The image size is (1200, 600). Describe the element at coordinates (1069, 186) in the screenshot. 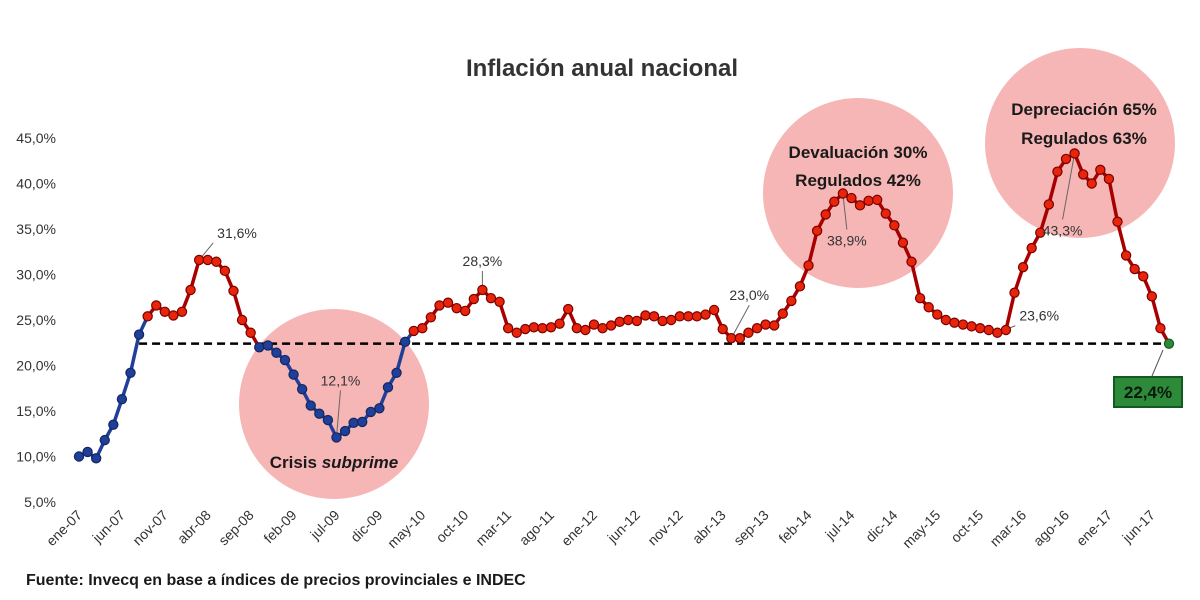

I see `data-label-leader` at that location.